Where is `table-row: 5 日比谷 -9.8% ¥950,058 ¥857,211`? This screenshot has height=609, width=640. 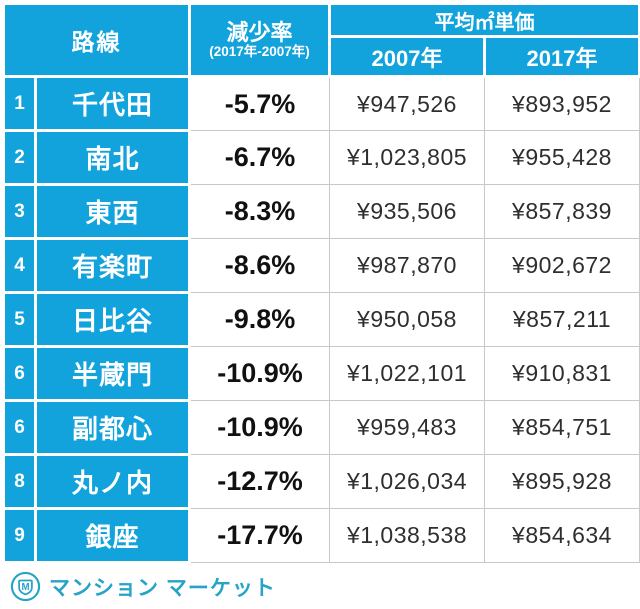 table-row: 5 日比谷 -9.8% ¥950,058 ¥857,211 is located at coordinates (321, 319).